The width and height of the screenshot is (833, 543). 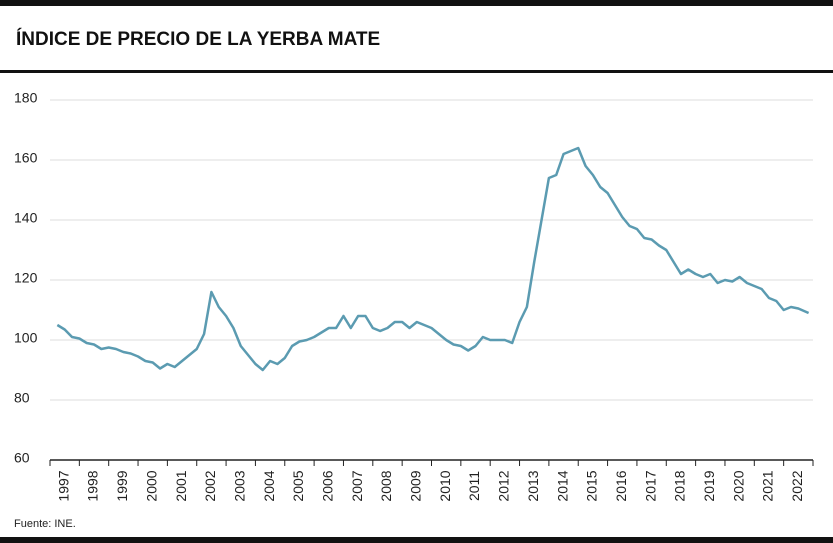 I want to click on x-tick-label: 2015, so click(x=592, y=485).